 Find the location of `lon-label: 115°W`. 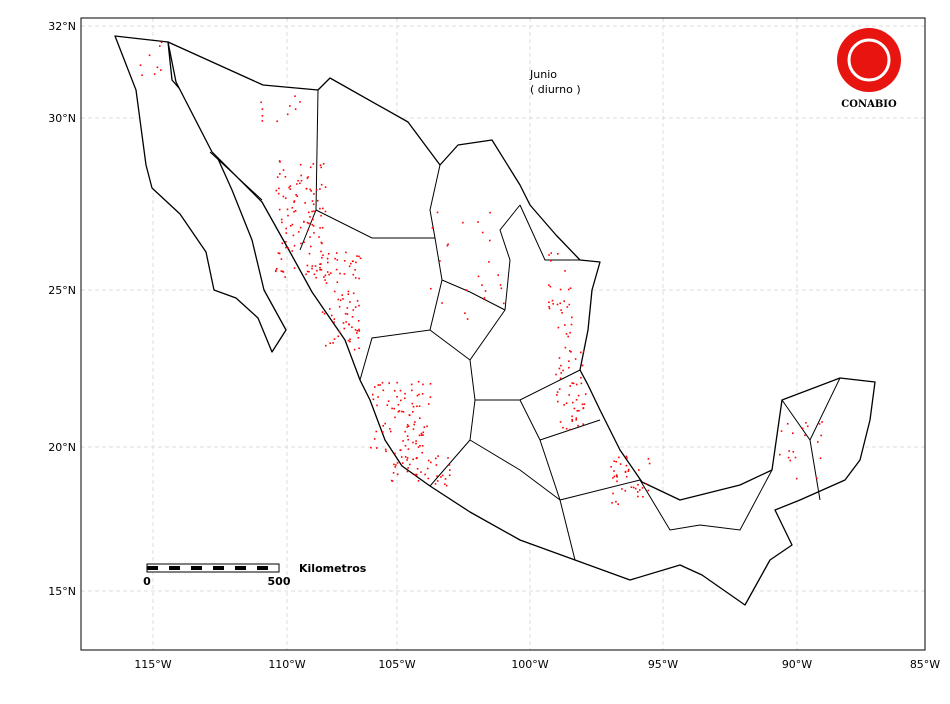

lon-label: 115°W is located at coordinates (152, 664).